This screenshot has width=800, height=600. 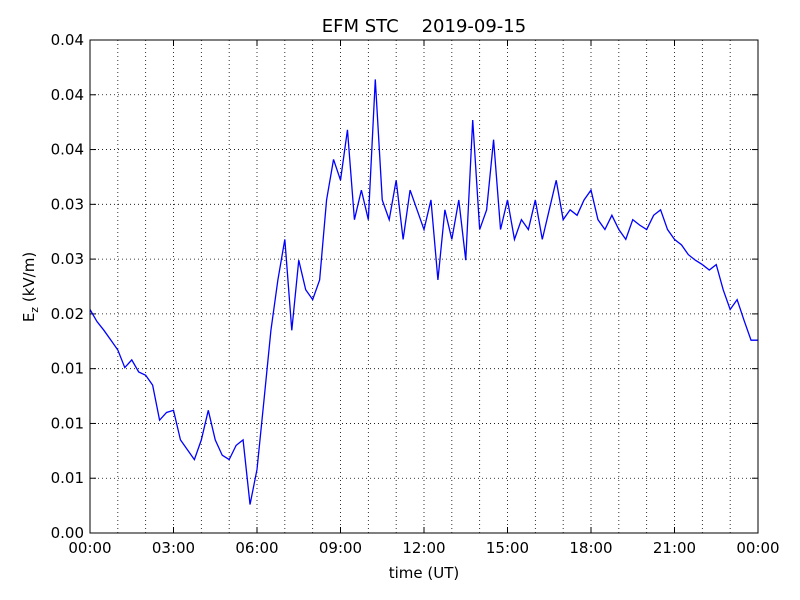 What do you see at coordinates (173, 548) in the screenshot?
I see `x-tick-label: 03:00` at bounding box center [173, 548].